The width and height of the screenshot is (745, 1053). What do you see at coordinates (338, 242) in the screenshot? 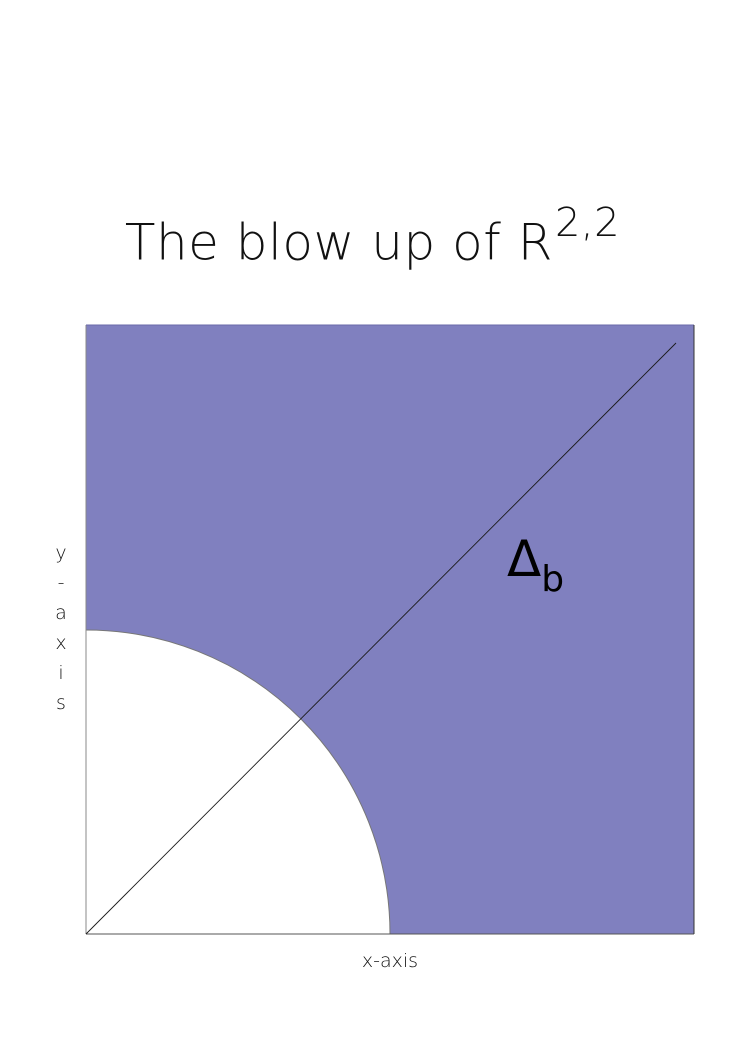
I see `title-text: The blow up of R` at bounding box center [338, 242].